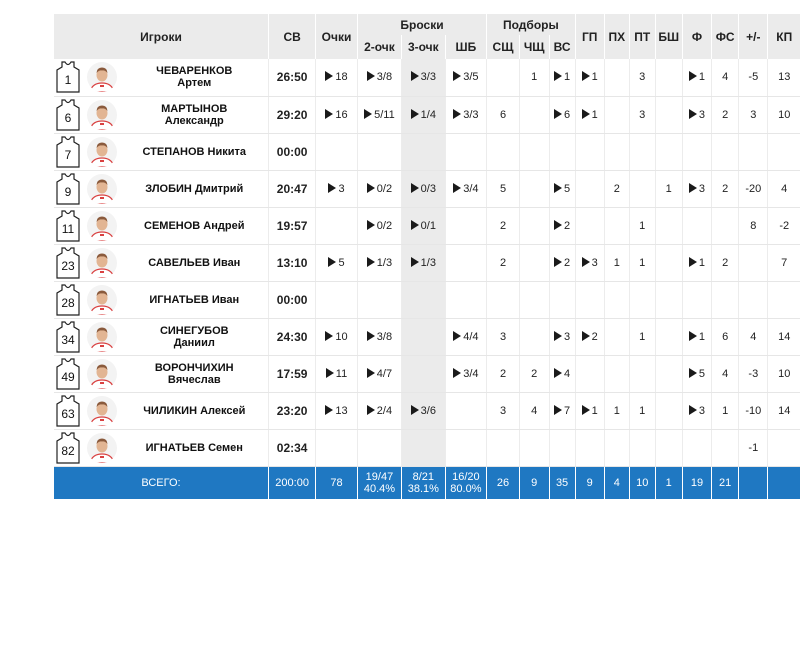 The height and width of the screenshot is (653, 800). What do you see at coordinates (642, 36) in the screenshot?
I see `col-turnovers: ПТ` at bounding box center [642, 36].